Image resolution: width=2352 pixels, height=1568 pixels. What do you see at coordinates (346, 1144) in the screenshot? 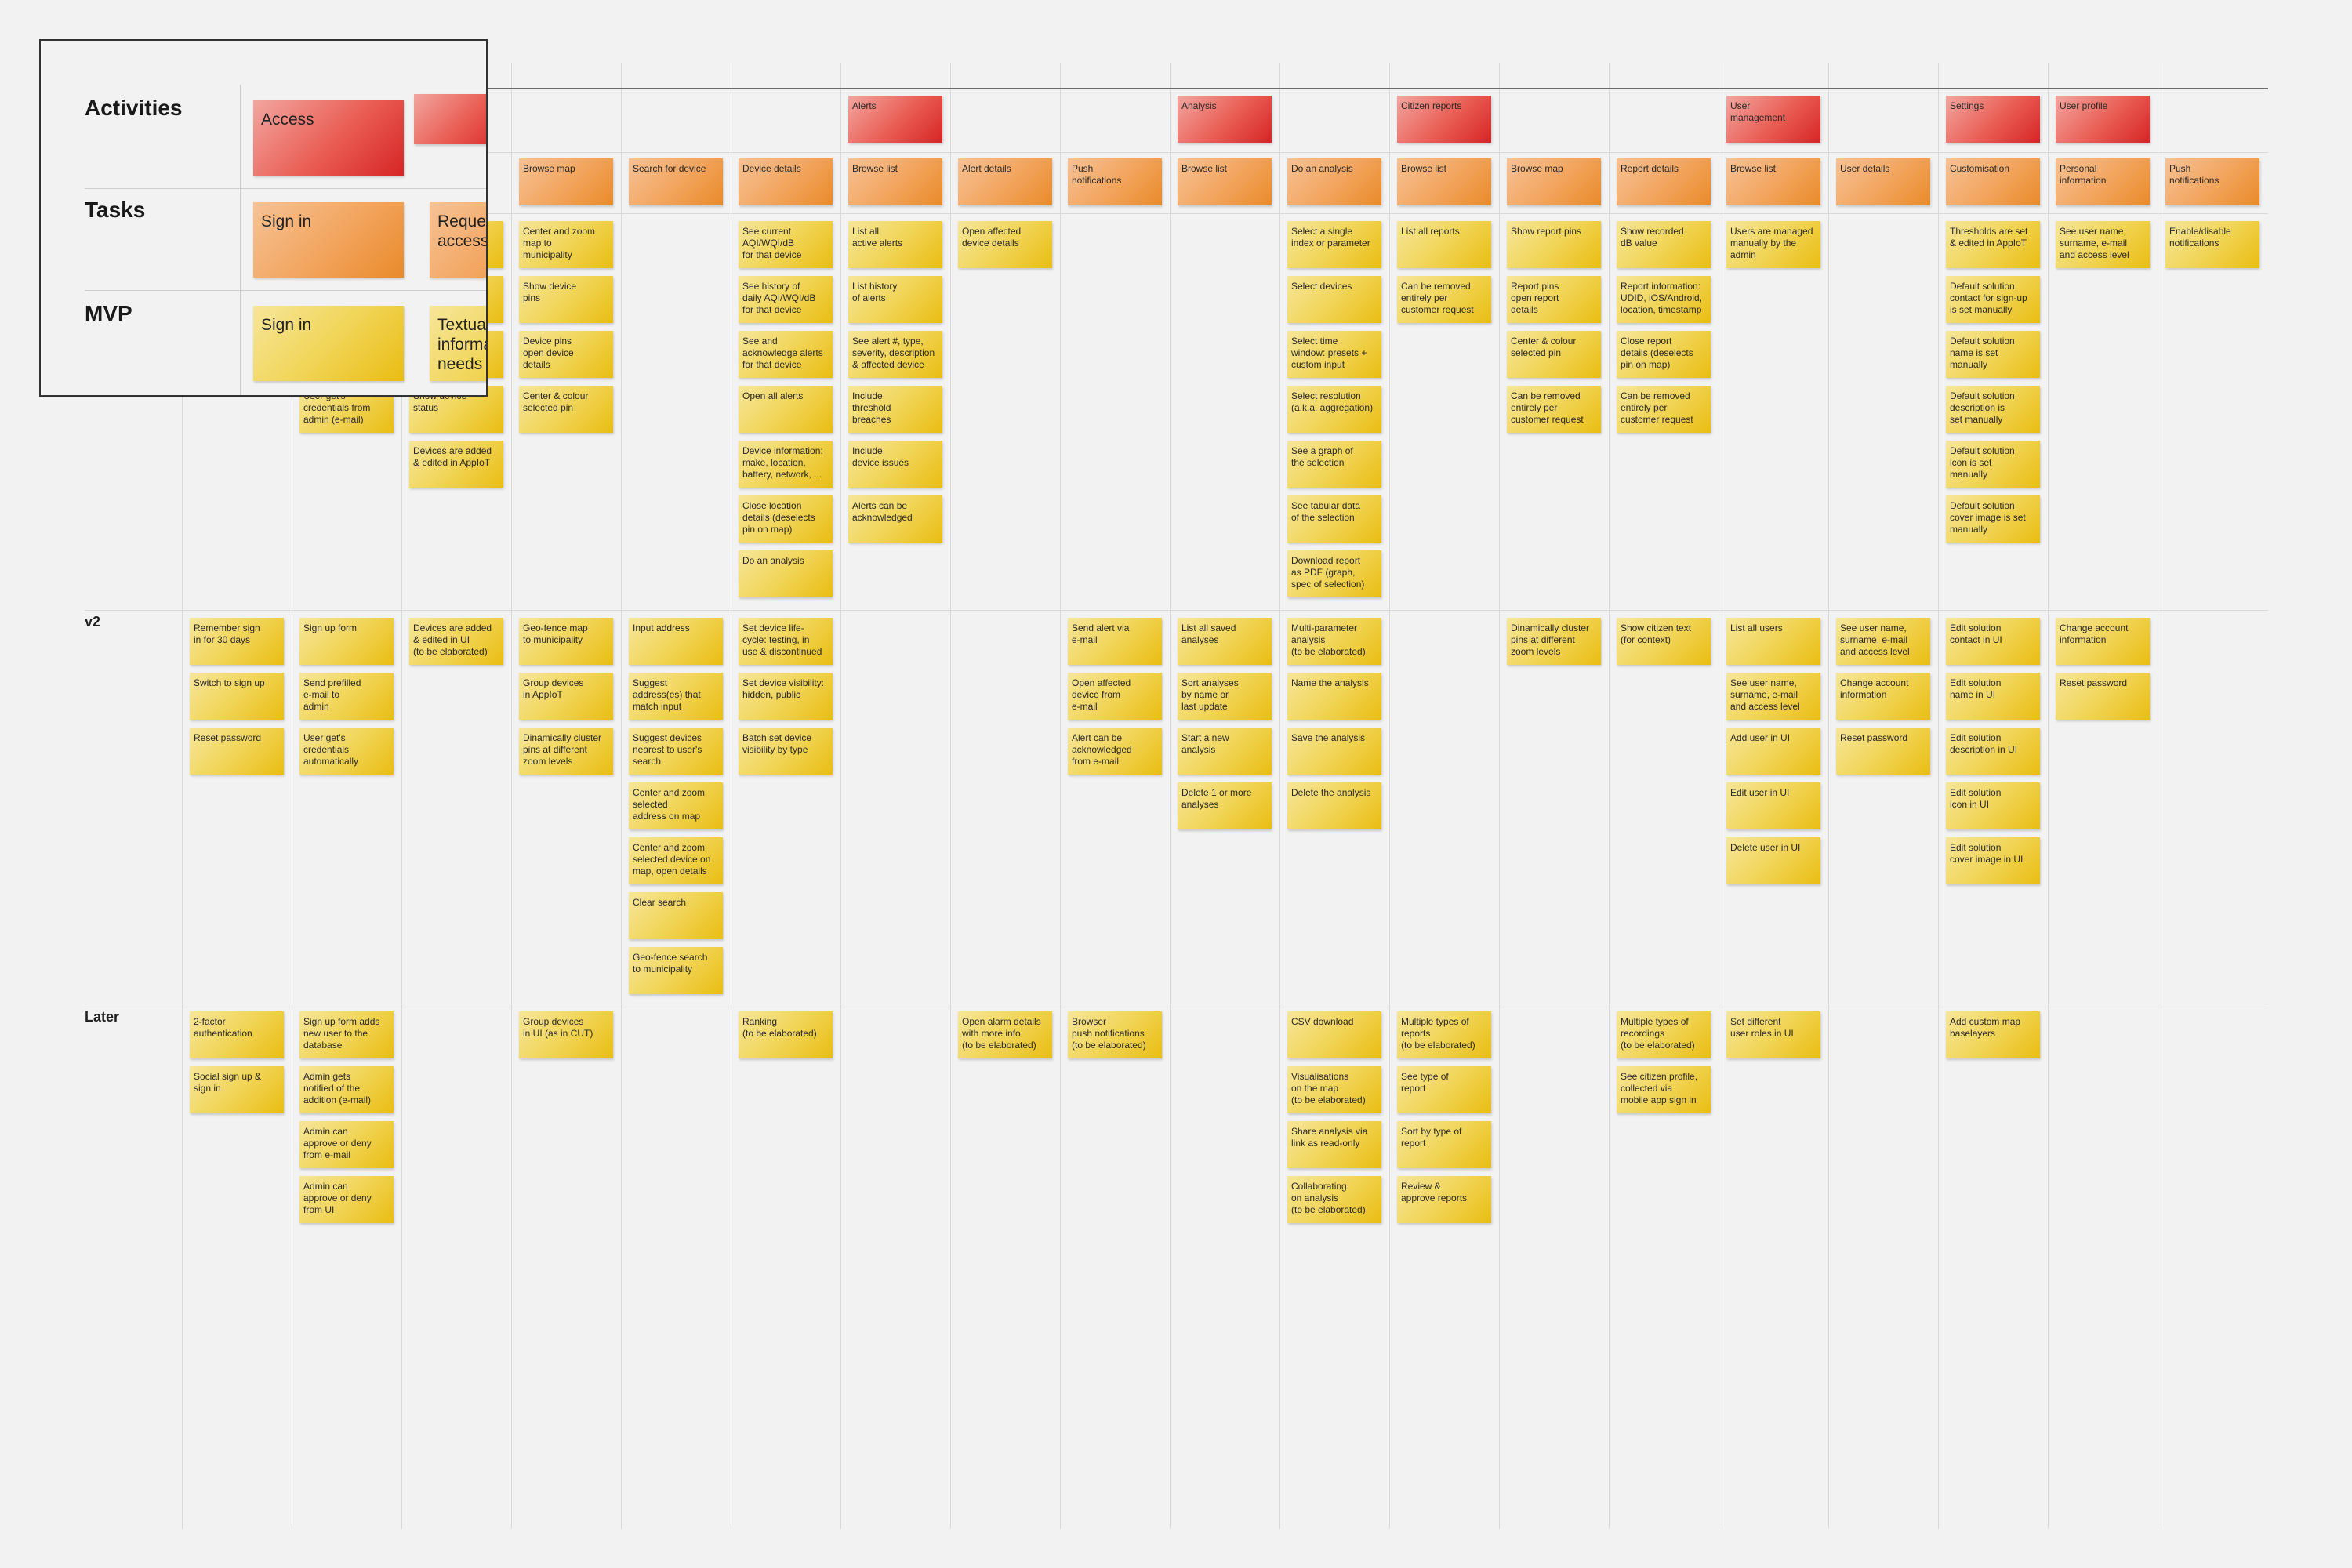
I see `later-story-card: Admin can approve or deny from e-mail` at bounding box center [346, 1144].